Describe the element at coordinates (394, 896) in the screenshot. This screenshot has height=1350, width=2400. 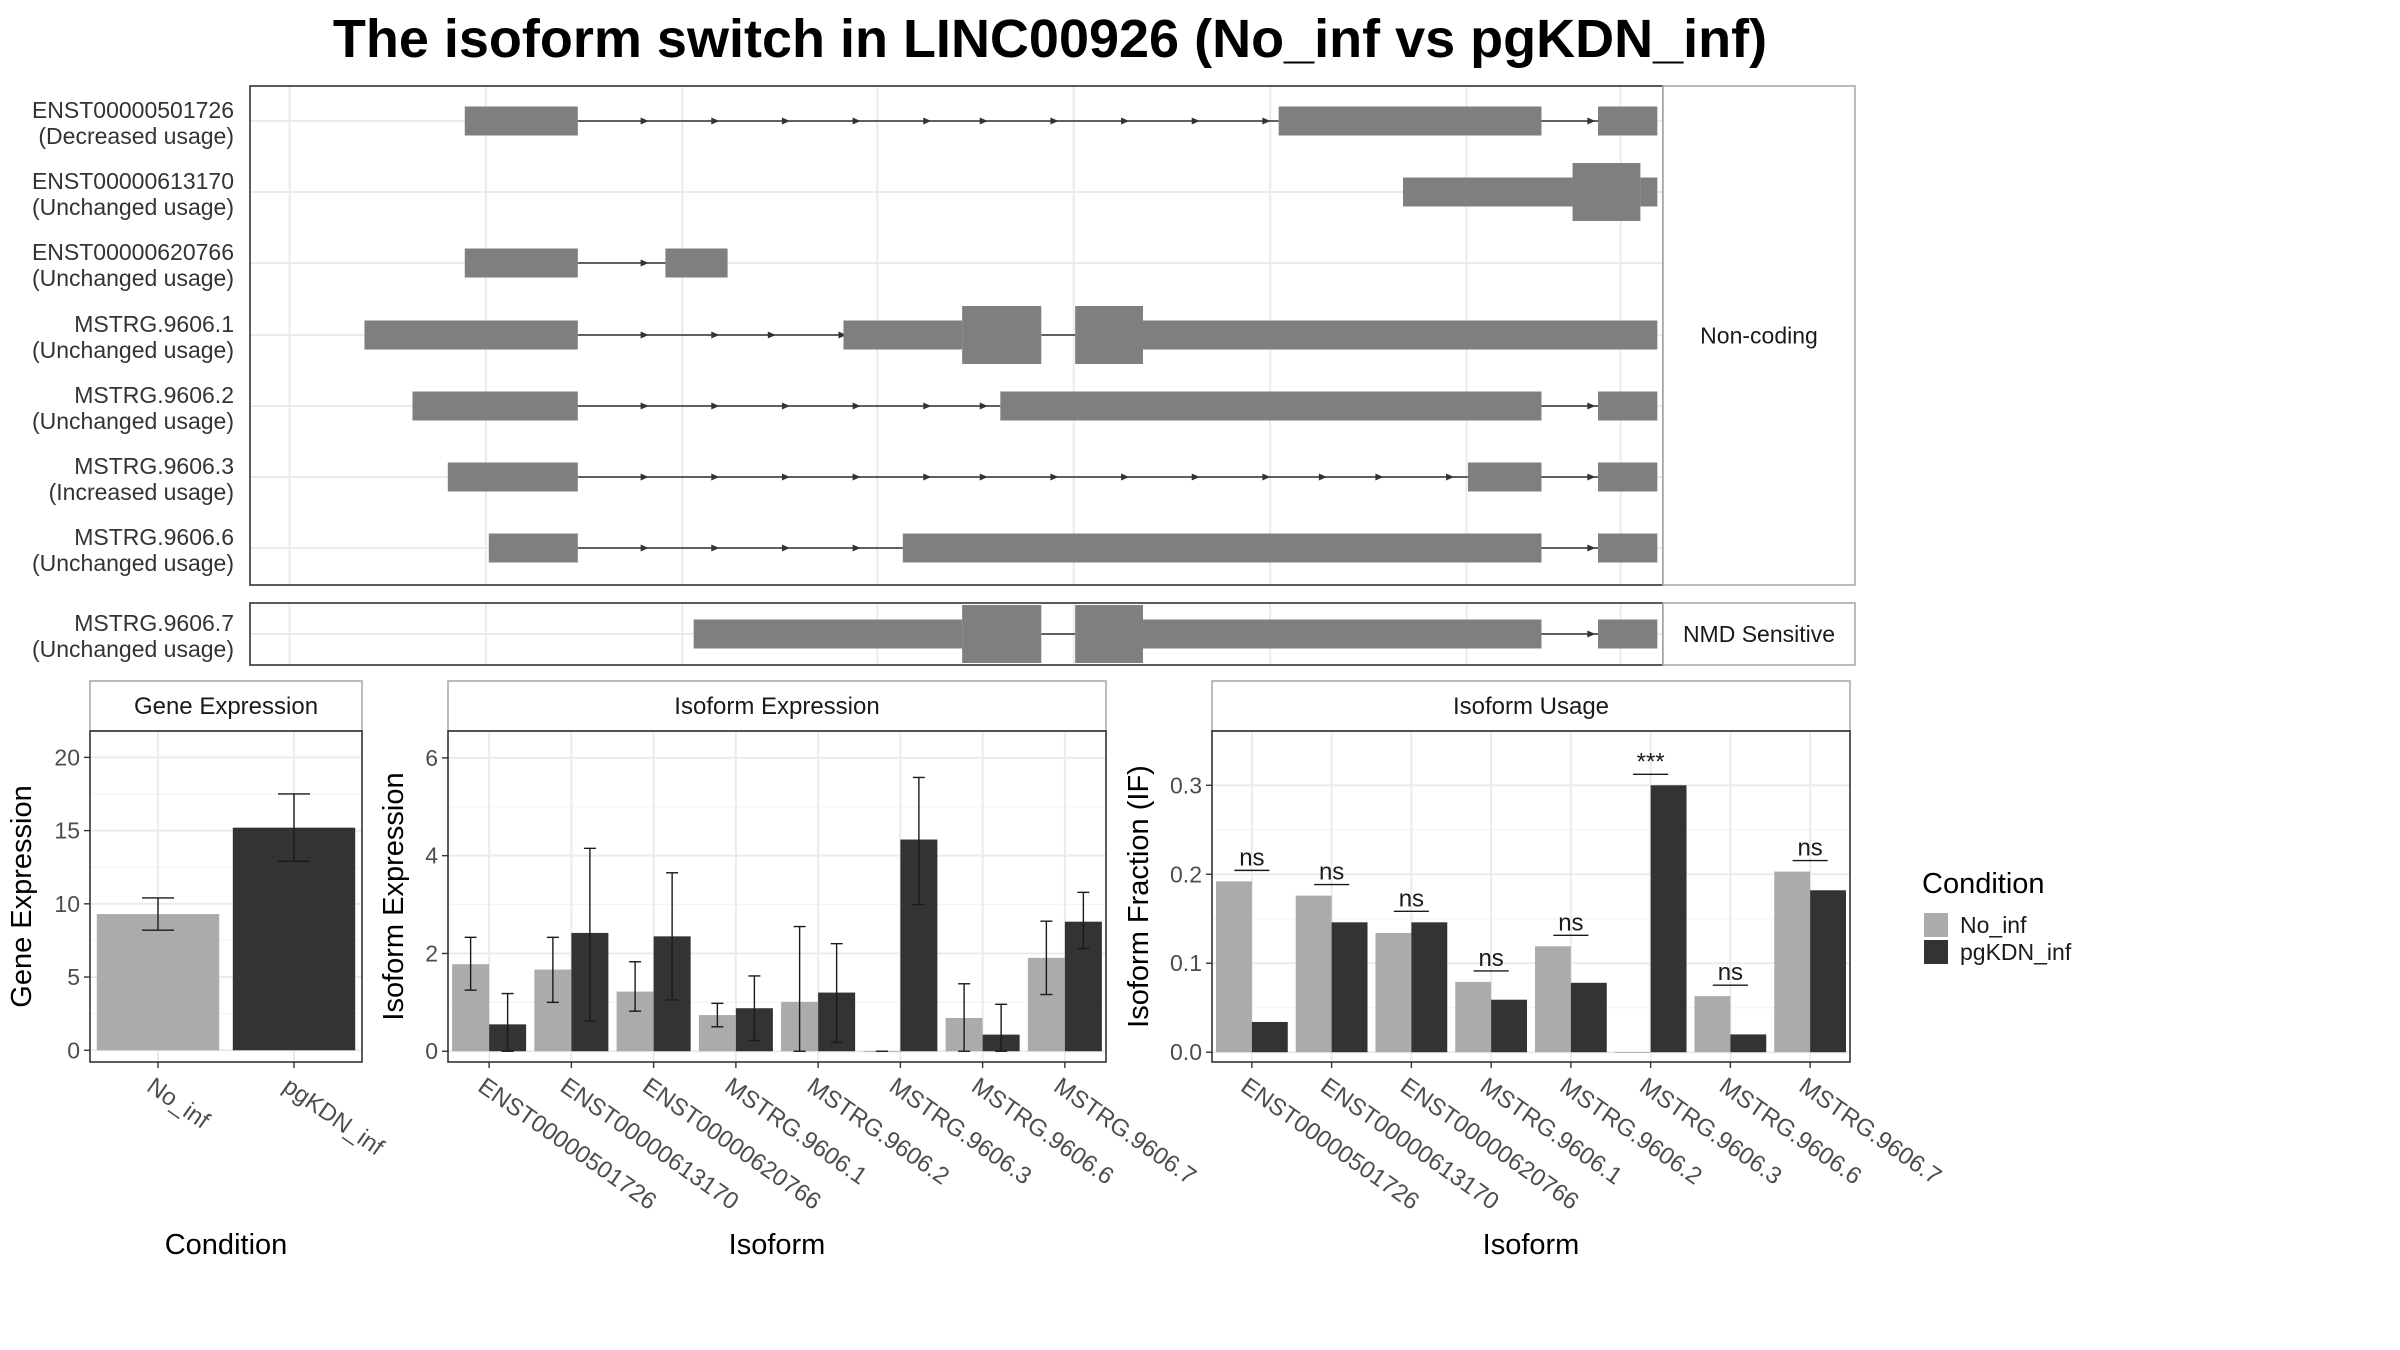
I see `y-axis-title: Isoform Expression` at that location.